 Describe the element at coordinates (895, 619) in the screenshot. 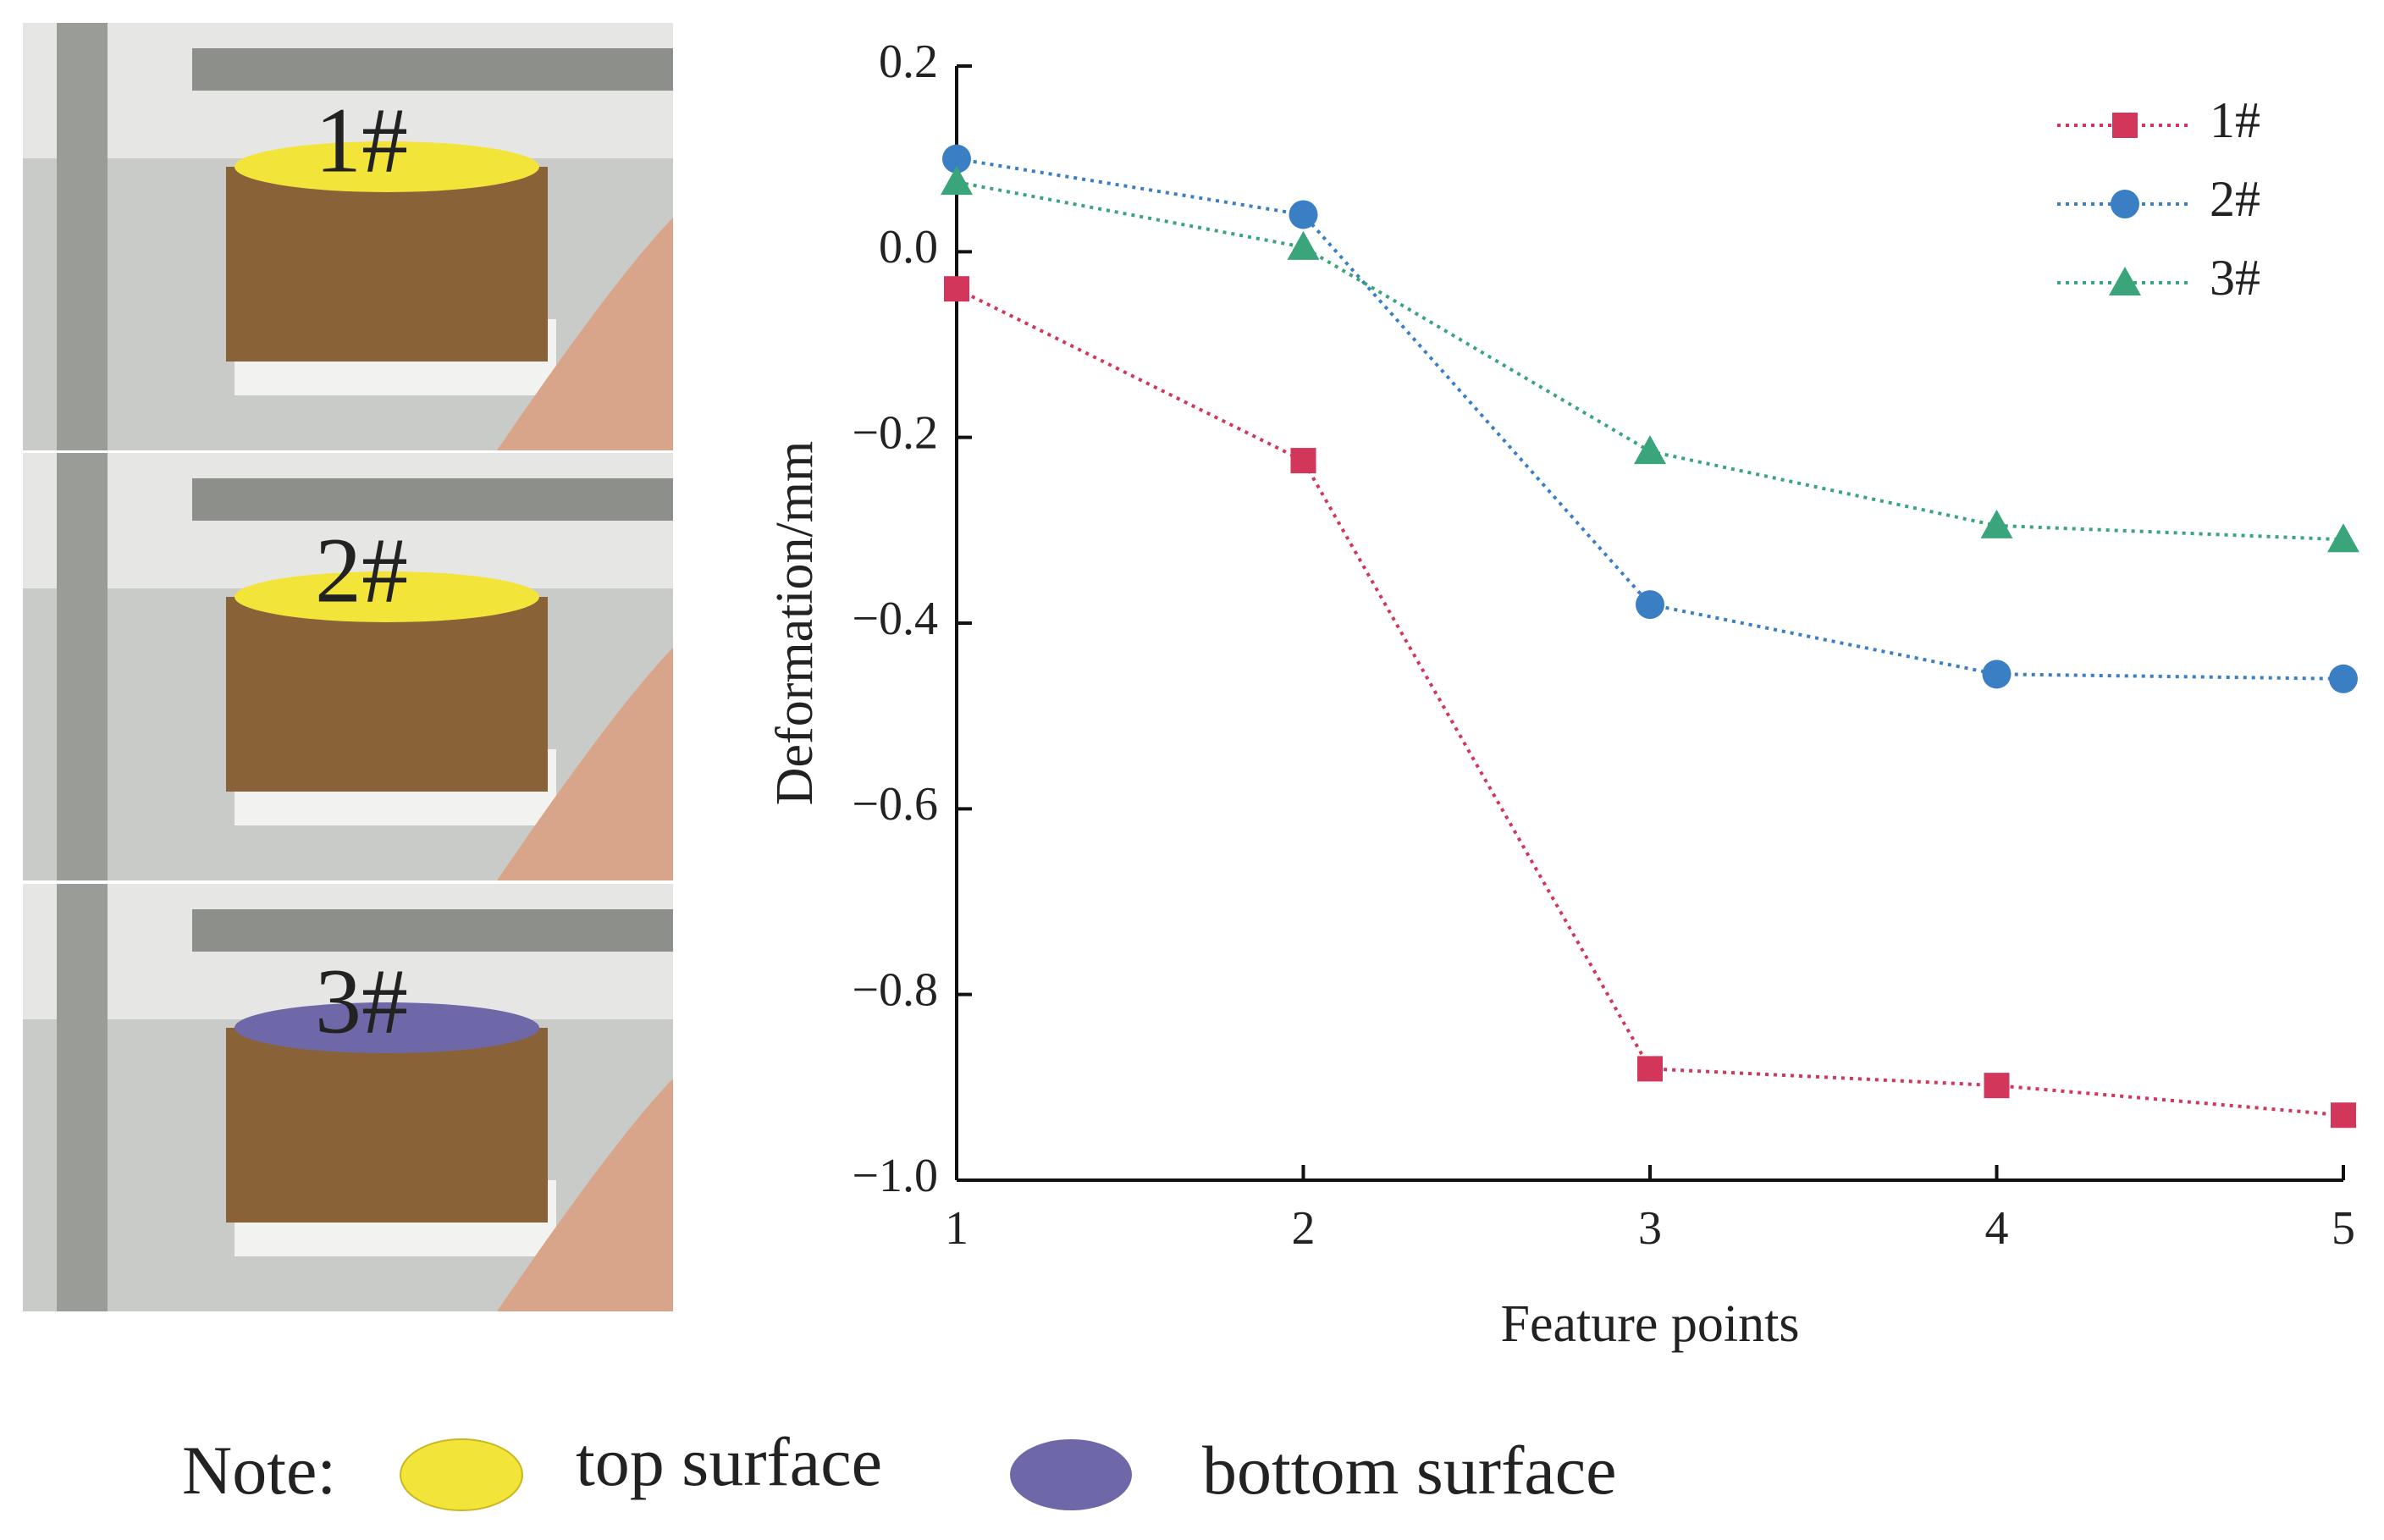

I see `y-tick-label: −0.4` at that location.